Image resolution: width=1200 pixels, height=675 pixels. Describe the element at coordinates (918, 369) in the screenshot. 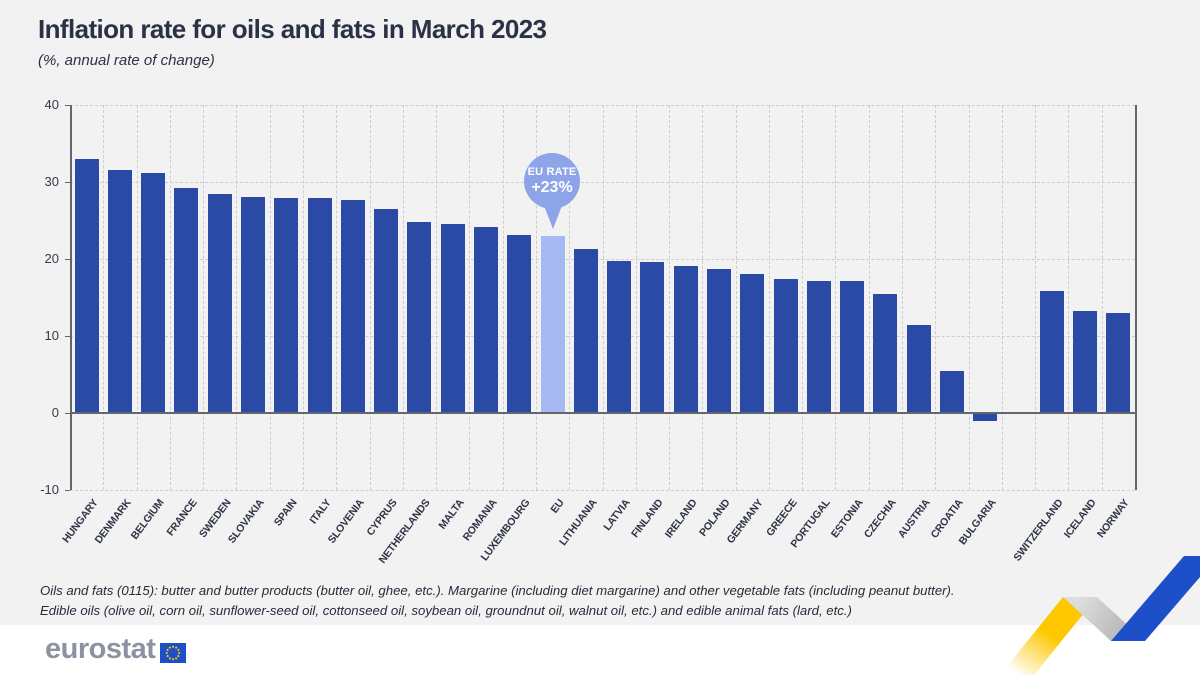

I see `bar-austria` at that location.